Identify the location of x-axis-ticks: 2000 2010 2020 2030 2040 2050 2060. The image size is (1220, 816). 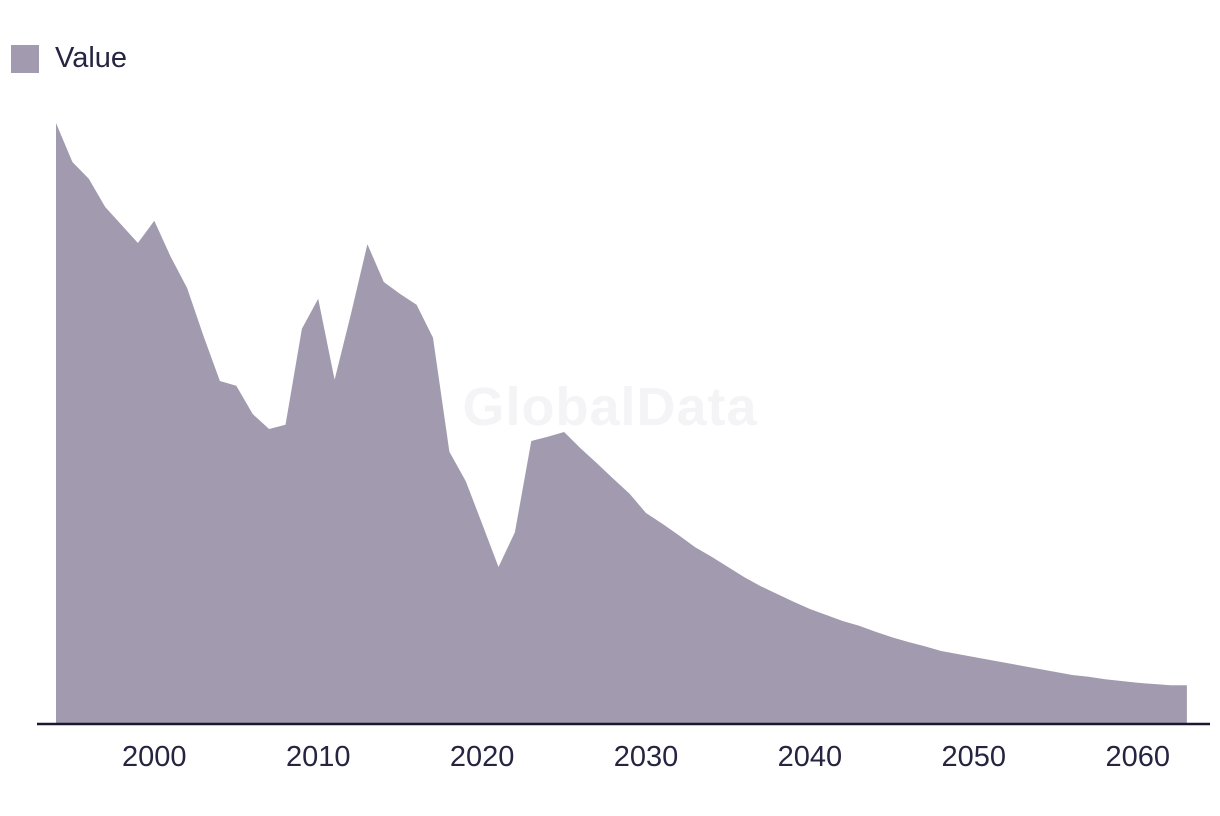
(646, 757).